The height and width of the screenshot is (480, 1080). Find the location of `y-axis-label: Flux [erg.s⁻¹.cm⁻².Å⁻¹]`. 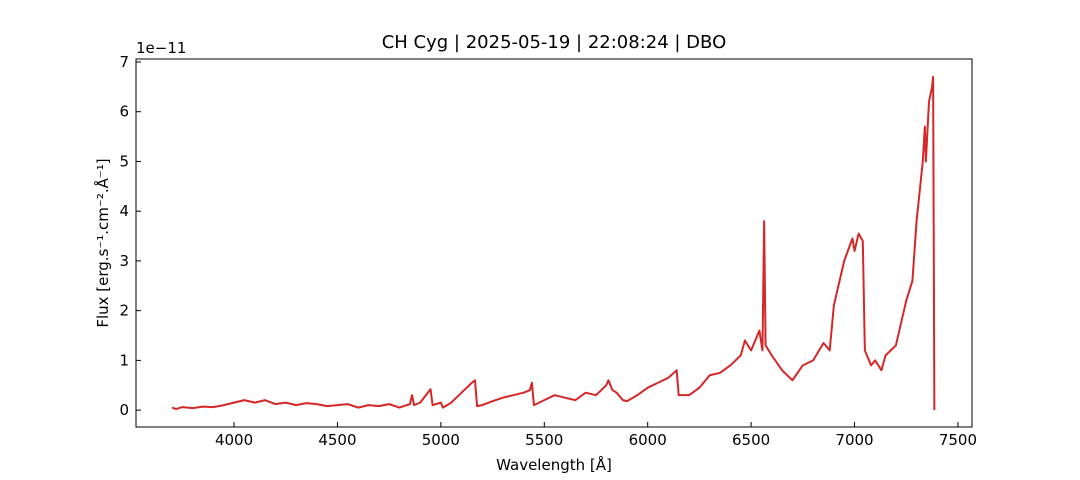

y-axis-label: Flux [erg.s⁻¹.cm⁻².Å⁻¹] is located at coordinates (102, 242).